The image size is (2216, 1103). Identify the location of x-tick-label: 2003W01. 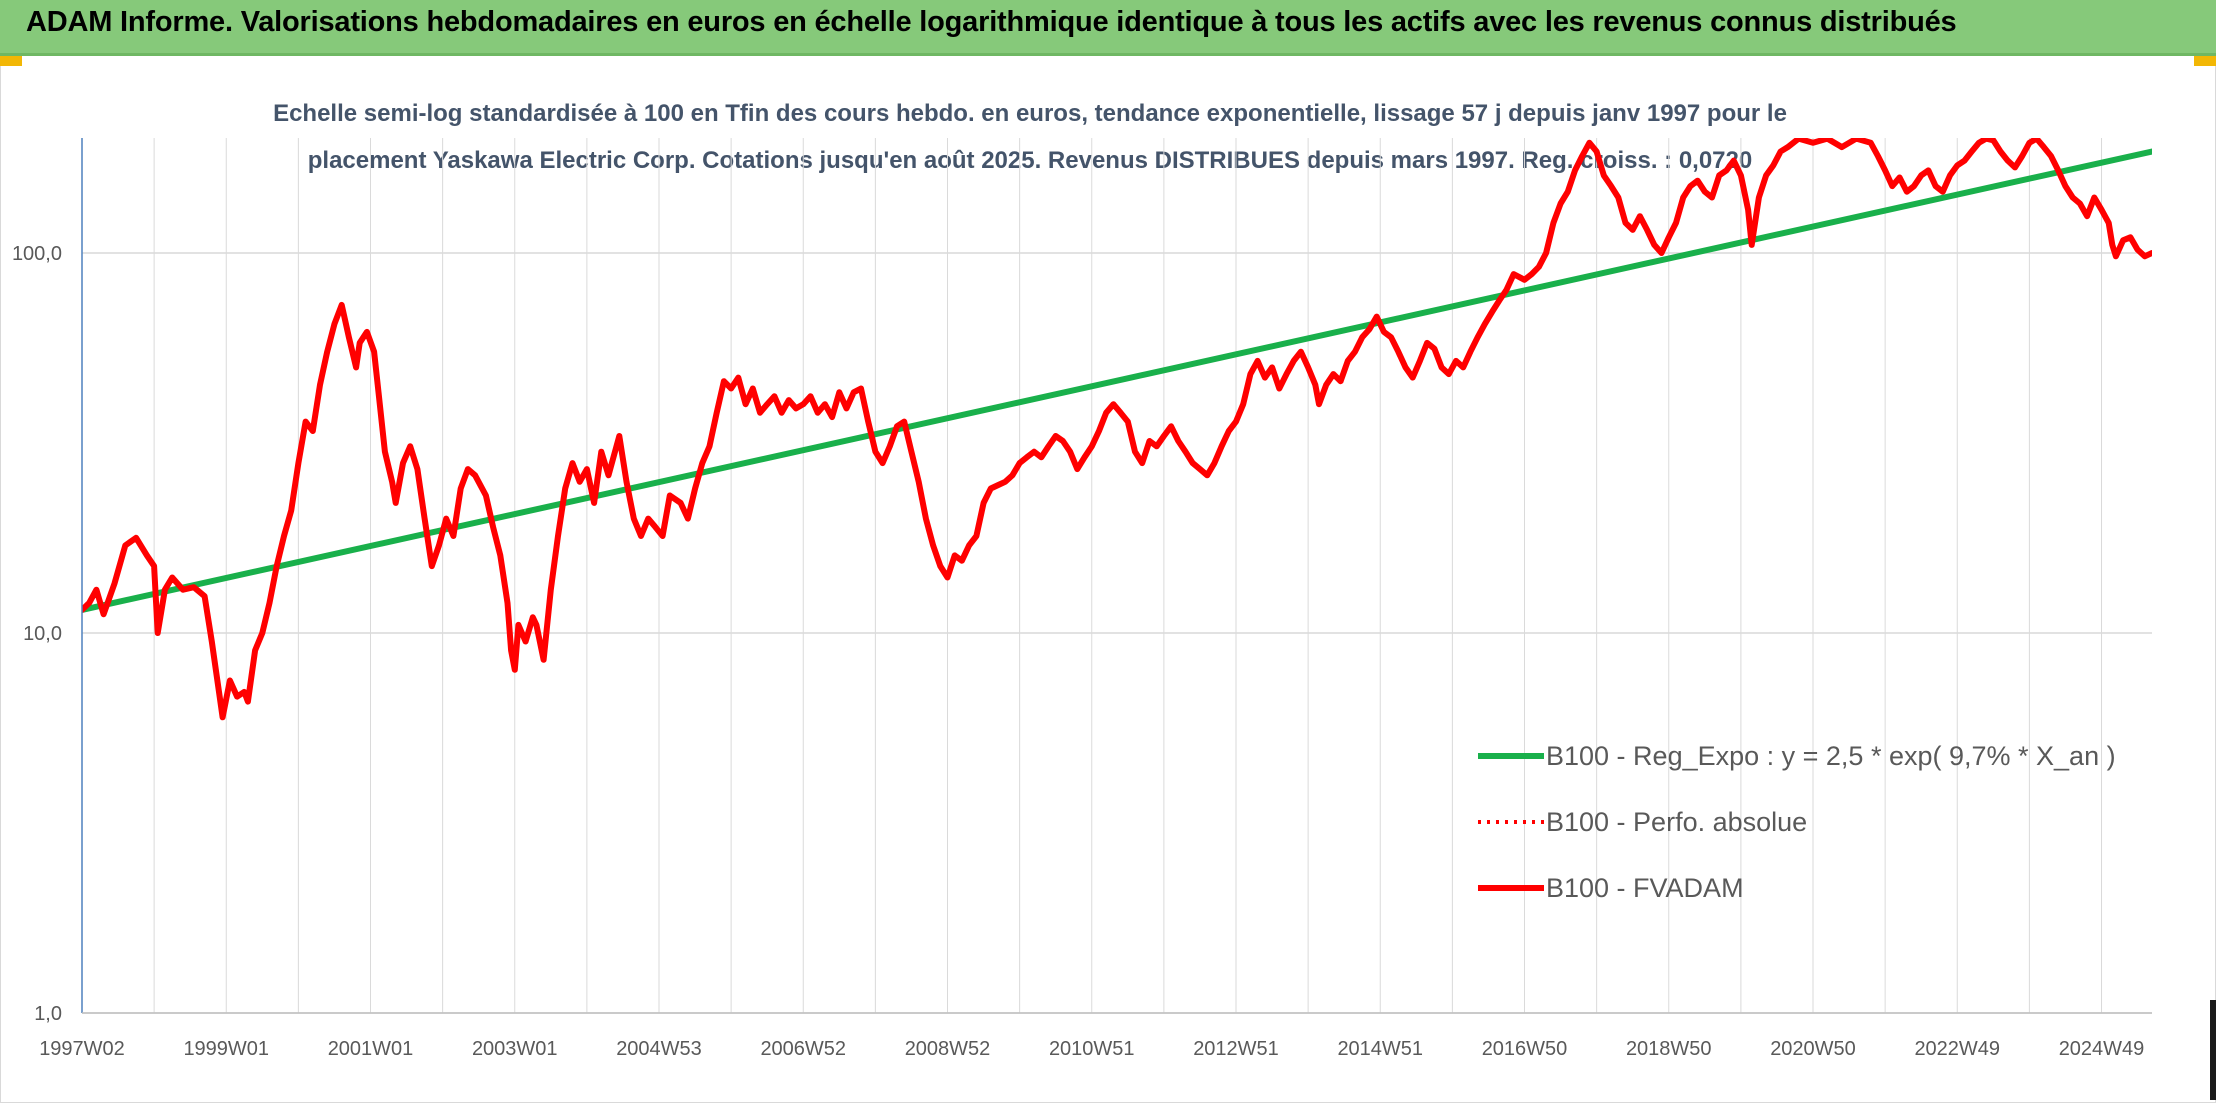
(515, 1049).